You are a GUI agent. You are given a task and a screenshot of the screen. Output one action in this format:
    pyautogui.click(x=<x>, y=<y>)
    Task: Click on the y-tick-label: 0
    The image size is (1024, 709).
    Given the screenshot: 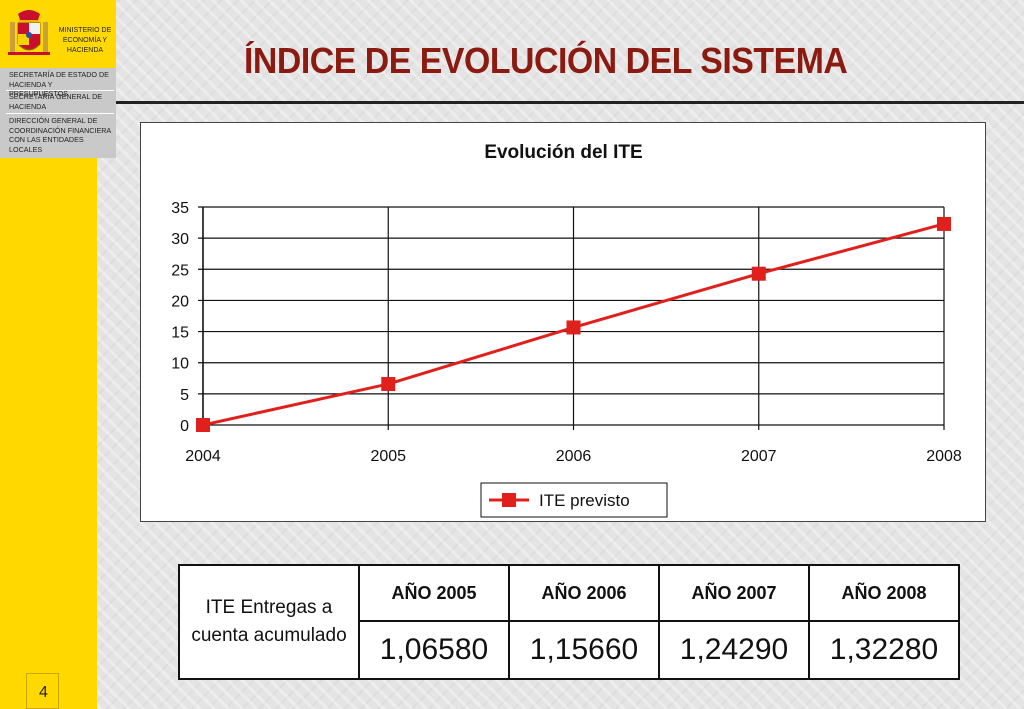 What is the action you would take?
    pyautogui.click(x=184, y=426)
    